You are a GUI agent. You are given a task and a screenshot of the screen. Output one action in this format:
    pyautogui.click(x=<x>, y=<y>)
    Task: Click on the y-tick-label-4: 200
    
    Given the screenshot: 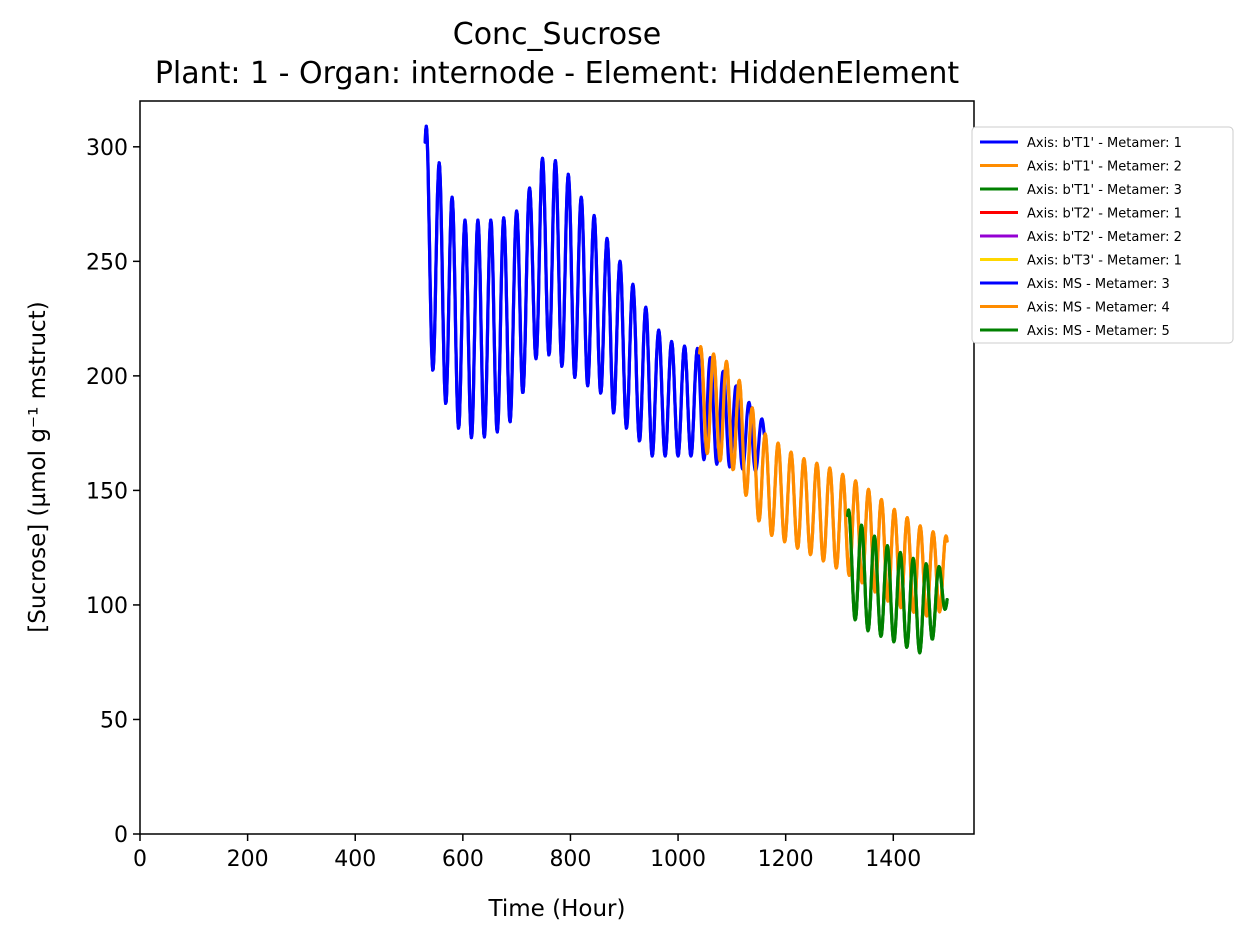 What is the action you would take?
    pyautogui.click(x=107, y=377)
    